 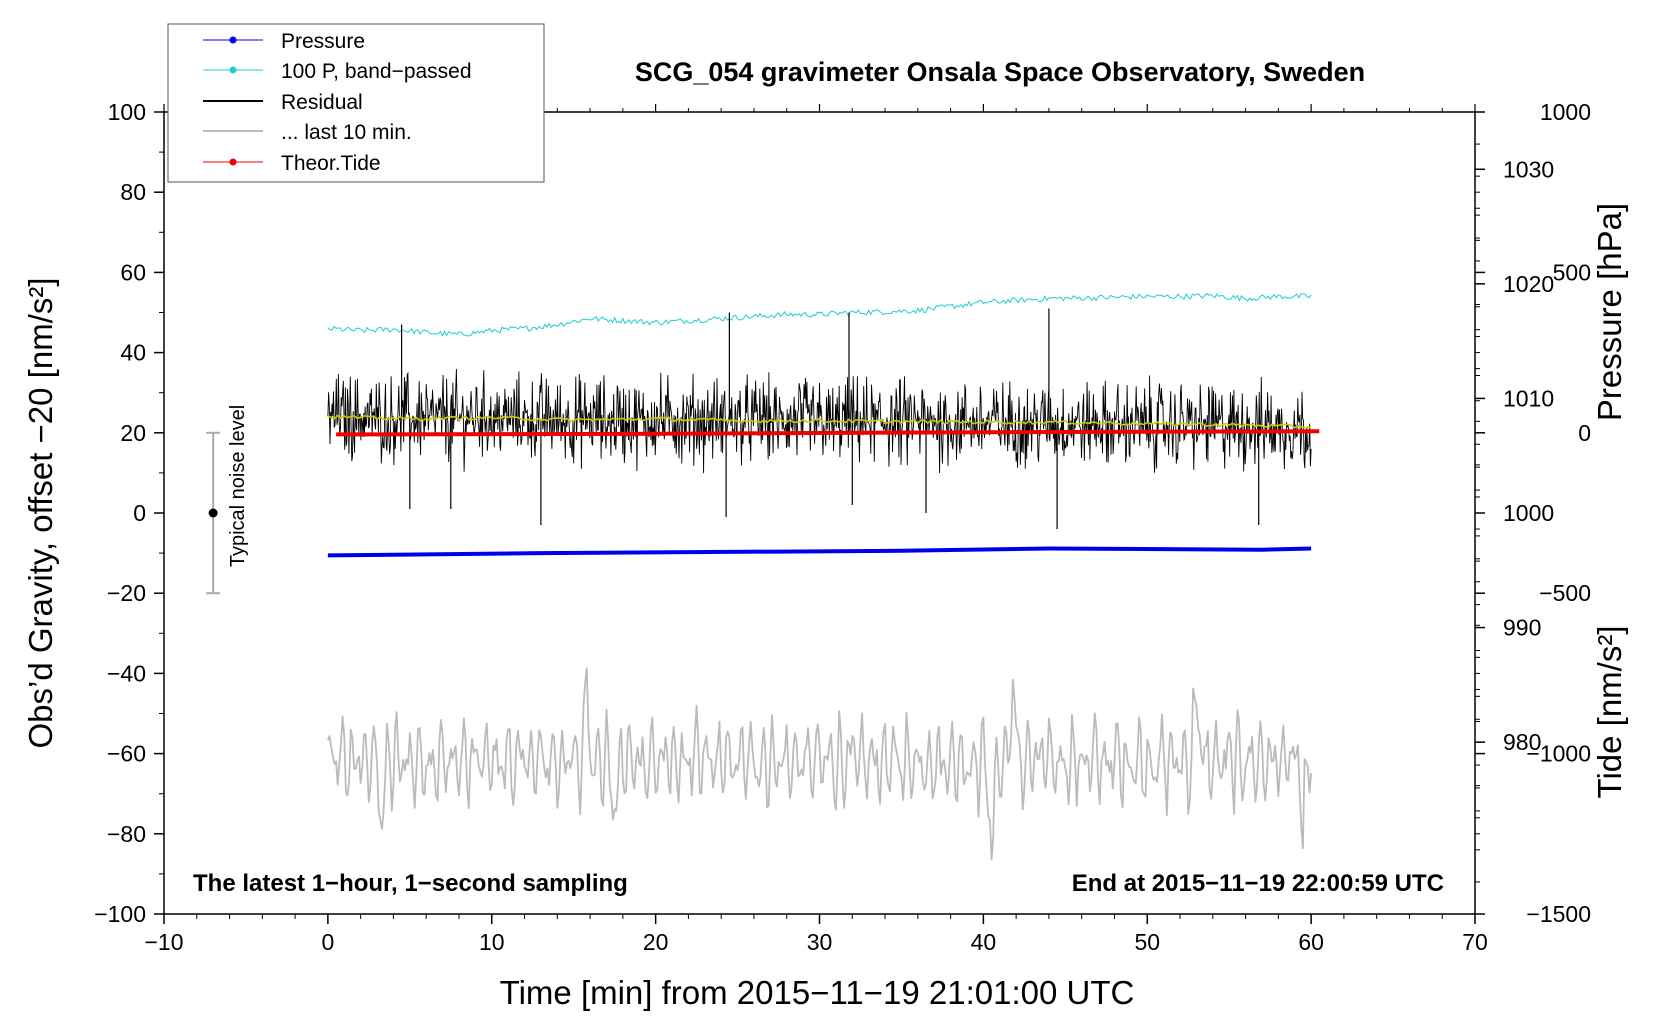 I want to click on pressure-tick-label: 1010, so click(x=1528, y=398).